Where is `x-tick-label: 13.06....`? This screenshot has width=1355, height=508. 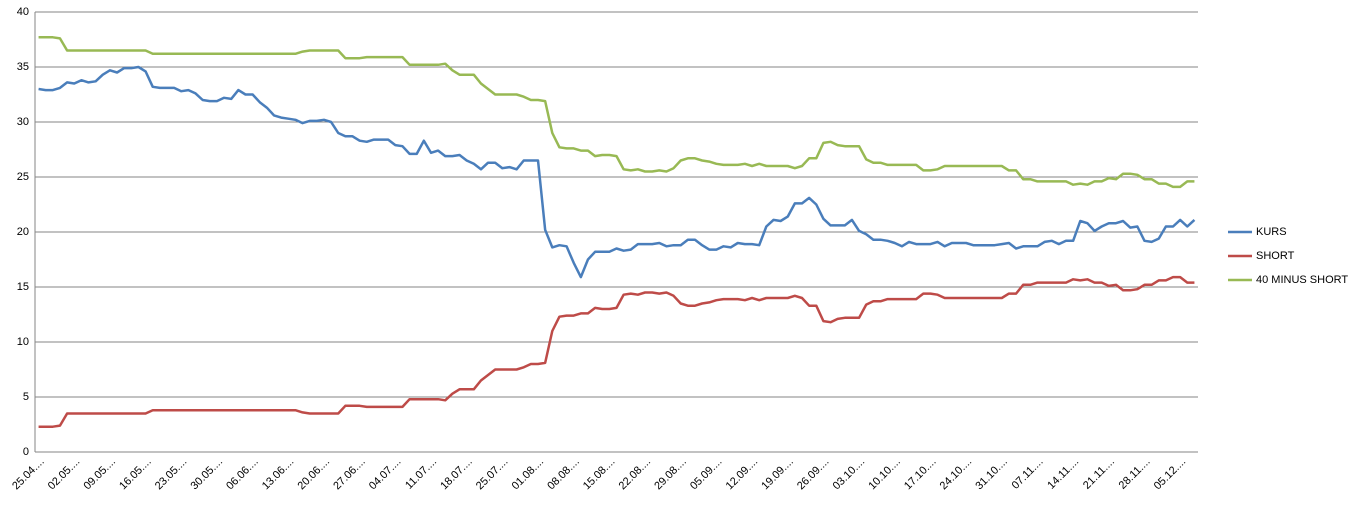 x-tick-label: 13.06.... is located at coordinates (278, 474).